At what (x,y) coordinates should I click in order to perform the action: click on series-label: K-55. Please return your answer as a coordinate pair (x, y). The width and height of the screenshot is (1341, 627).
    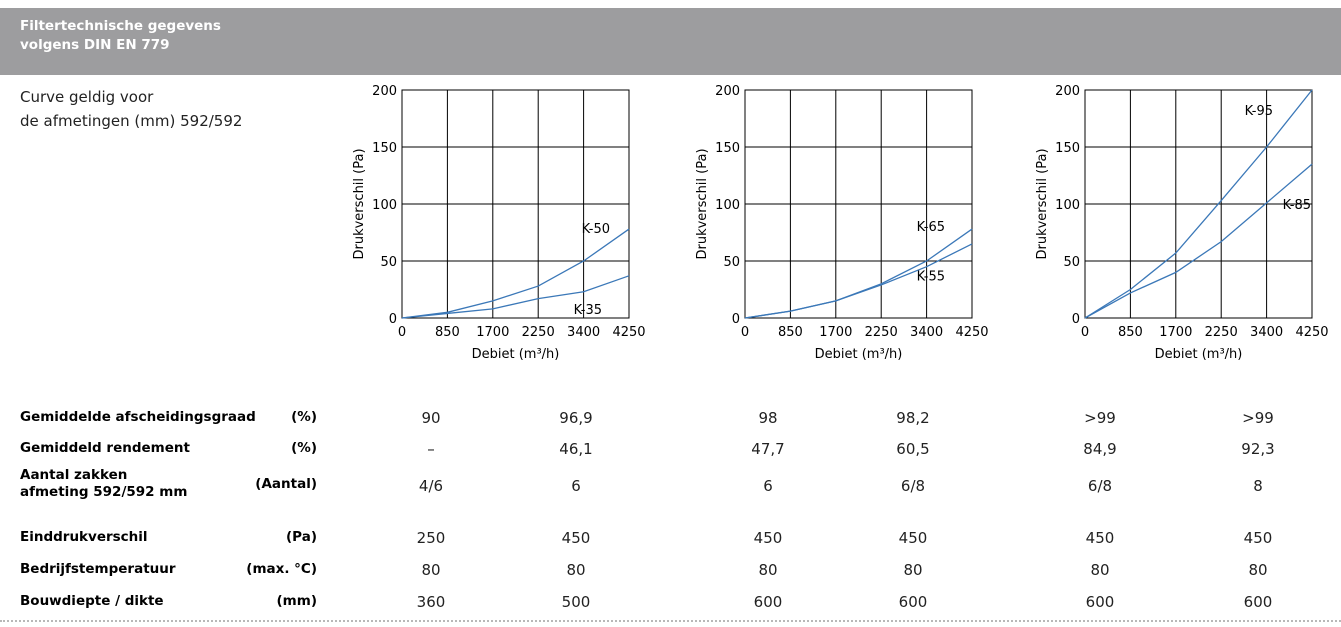
    Looking at the image, I should click on (931, 277).